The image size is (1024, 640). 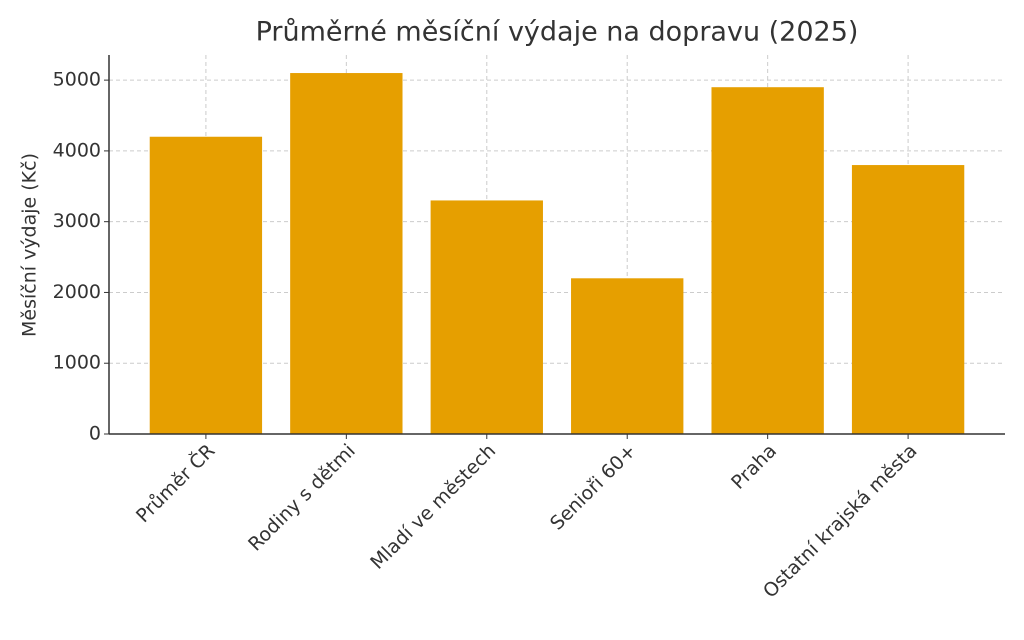 I want to click on y-tick-label: 2000, so click(x=77, y=292).